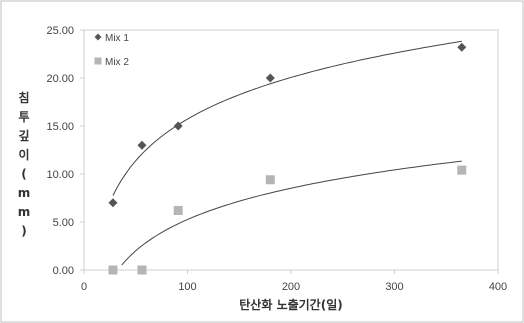  What do you see at coordinates (23, 231) in the screenshot?
I see `y-axis-title-char: )` at bounding box center [23, 231].